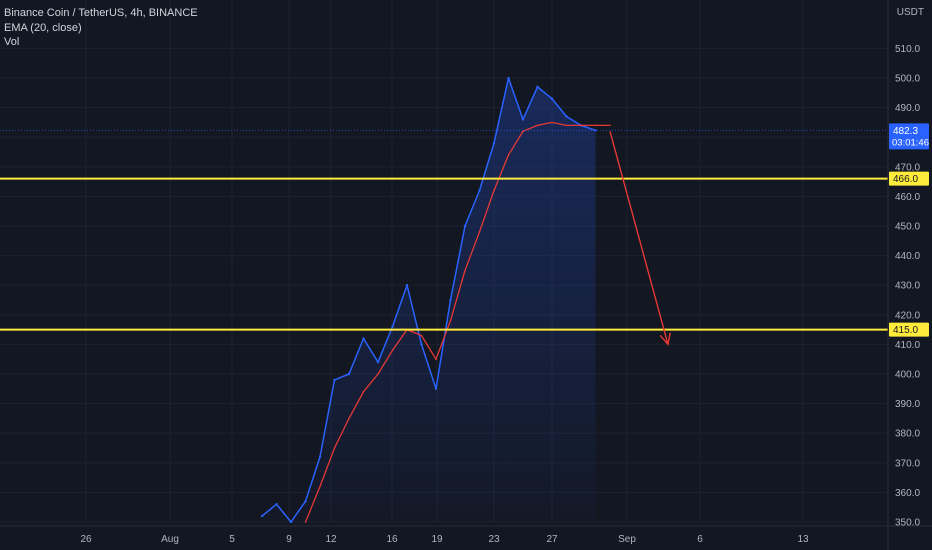 The width and height of the screenshot is (932, 550). Describe the element at coordinates (907, 197) in the screenshot. I see `price-tick-label: 460.0` at that location.